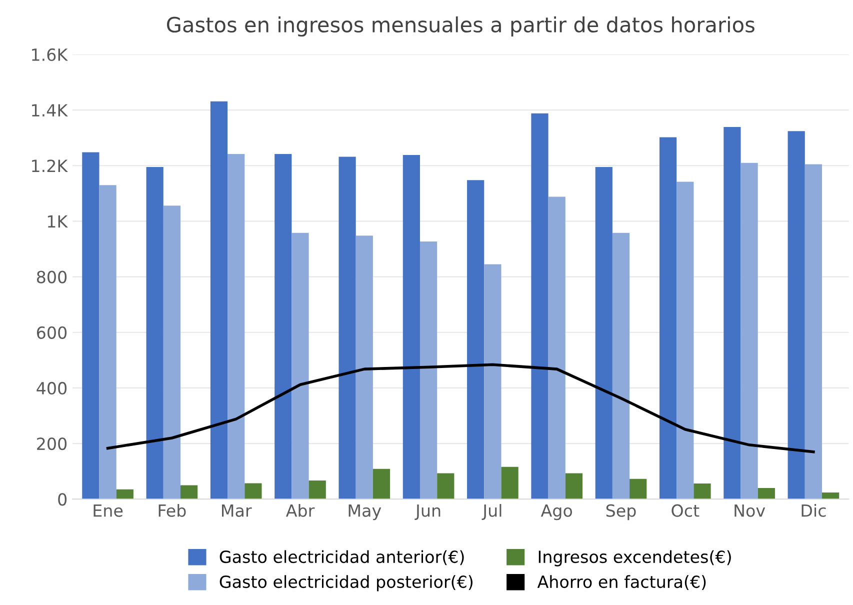  Describe the element at coordinates (621, 512) in the screenshot. I see `x-tick-label: Sep` at that location.